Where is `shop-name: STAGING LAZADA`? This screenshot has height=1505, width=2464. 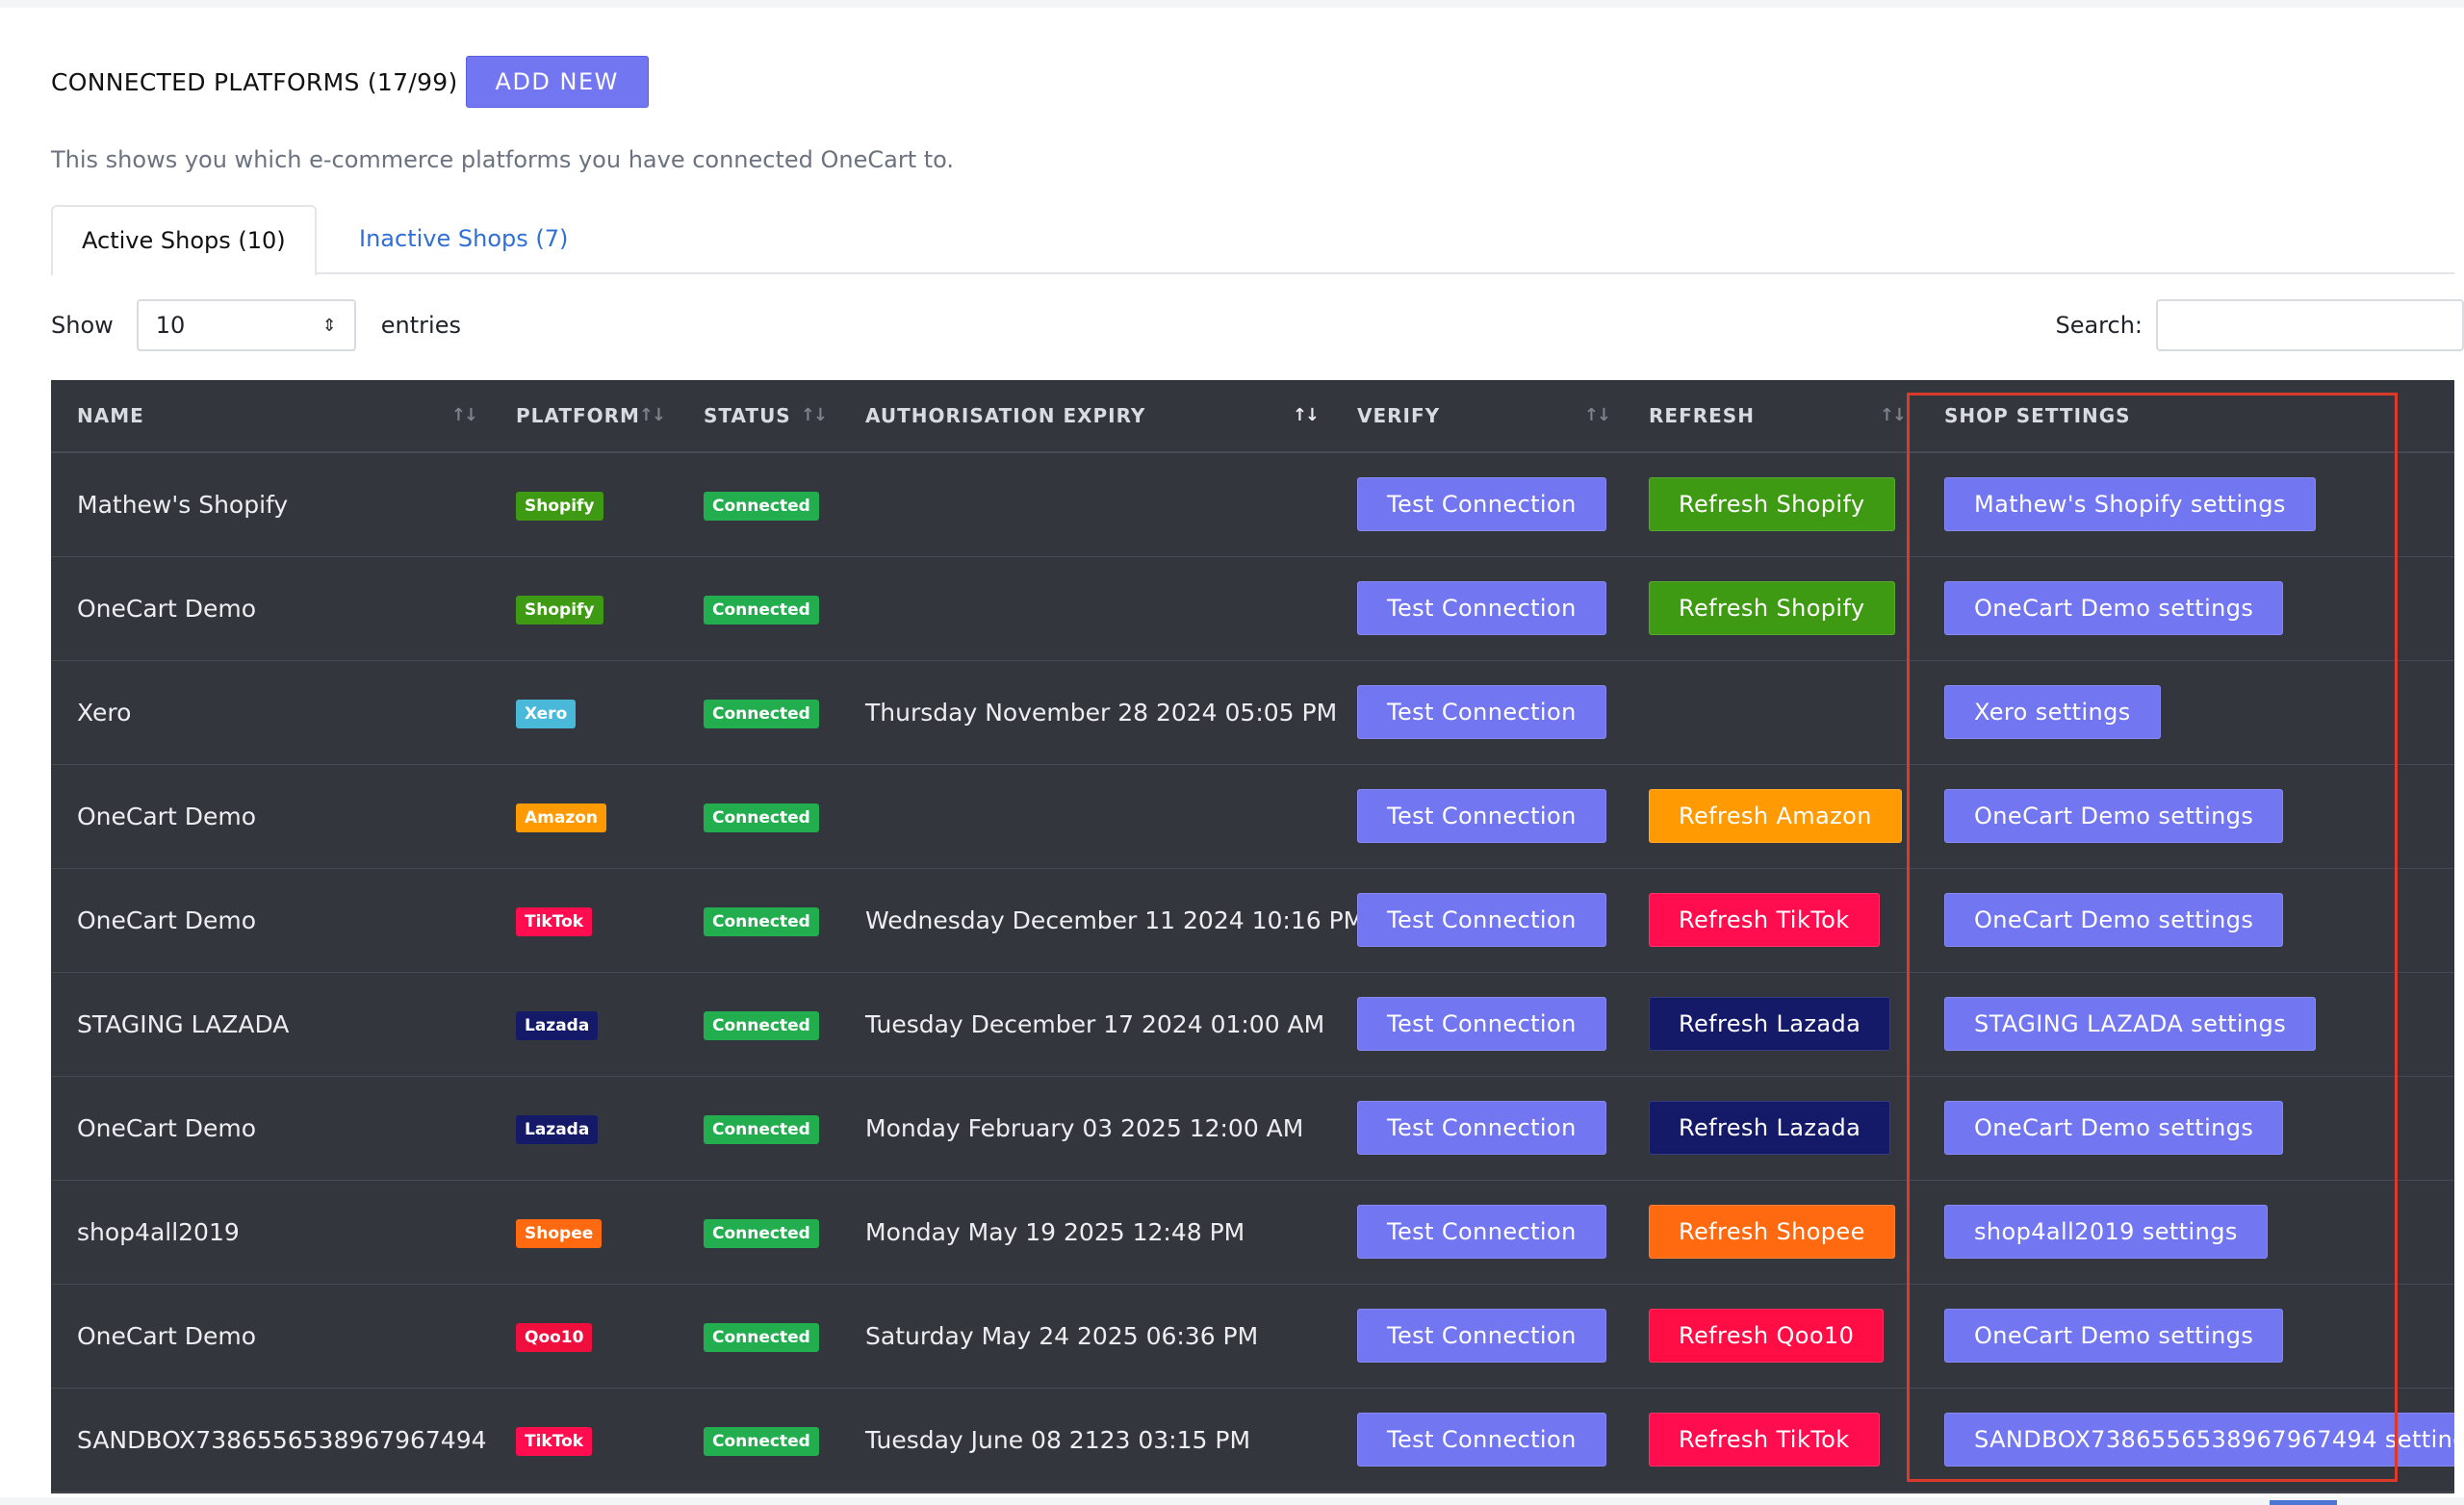
shop-name: STAGING LAZADA is located at coordinates (183, 1023).